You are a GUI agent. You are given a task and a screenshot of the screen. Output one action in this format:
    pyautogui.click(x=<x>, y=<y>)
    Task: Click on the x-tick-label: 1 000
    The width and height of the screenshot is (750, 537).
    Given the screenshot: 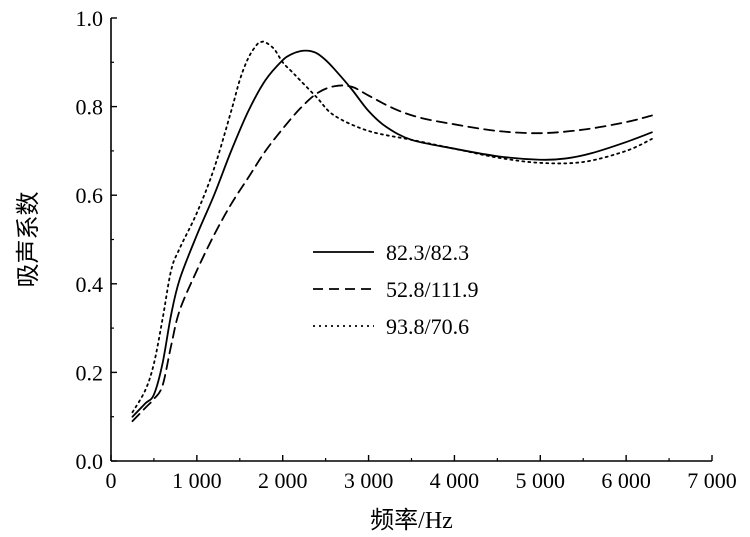 What is the action you would take?
    pyautogui.click(x=197, y=480)
    